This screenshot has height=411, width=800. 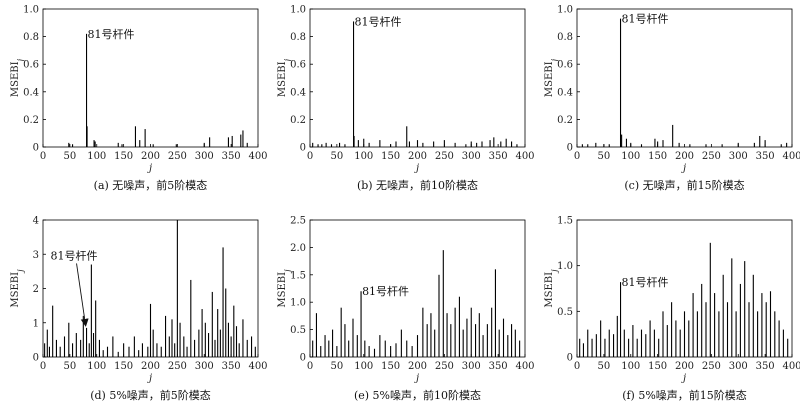 I want to click on annotation-arrow, so click(x=82, y=295).